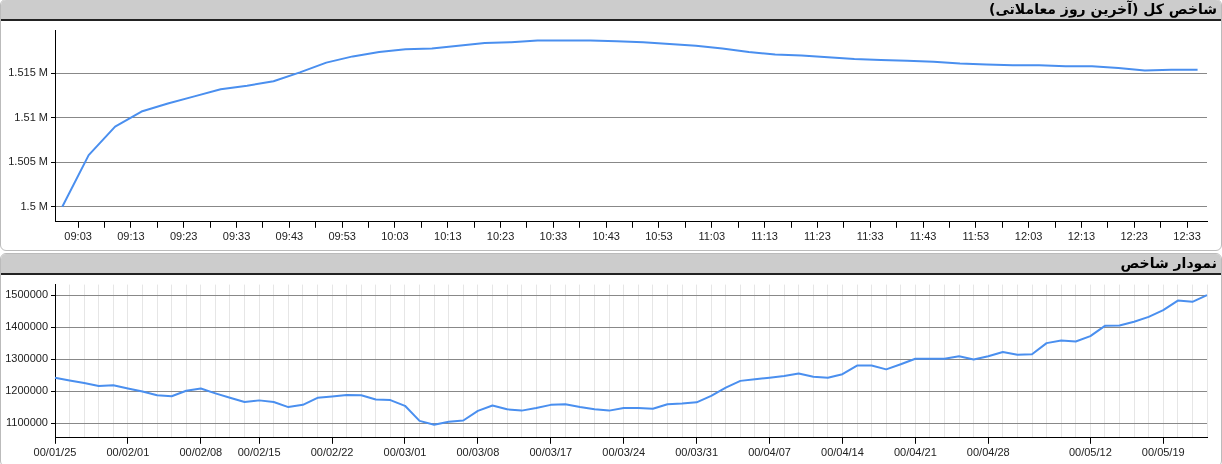  What do you see at coordinates (131, 236) in the screenshot?
I see `x-tick-label: 09:13` at bounding box center [131, 236].